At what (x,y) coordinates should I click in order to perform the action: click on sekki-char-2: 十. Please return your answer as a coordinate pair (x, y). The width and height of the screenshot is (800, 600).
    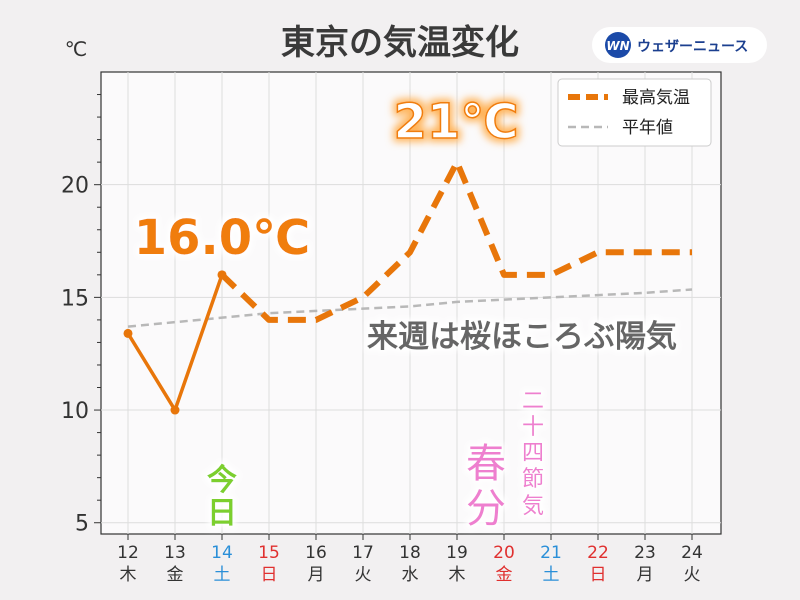
    Looking at the image, I should click on (533, 427).